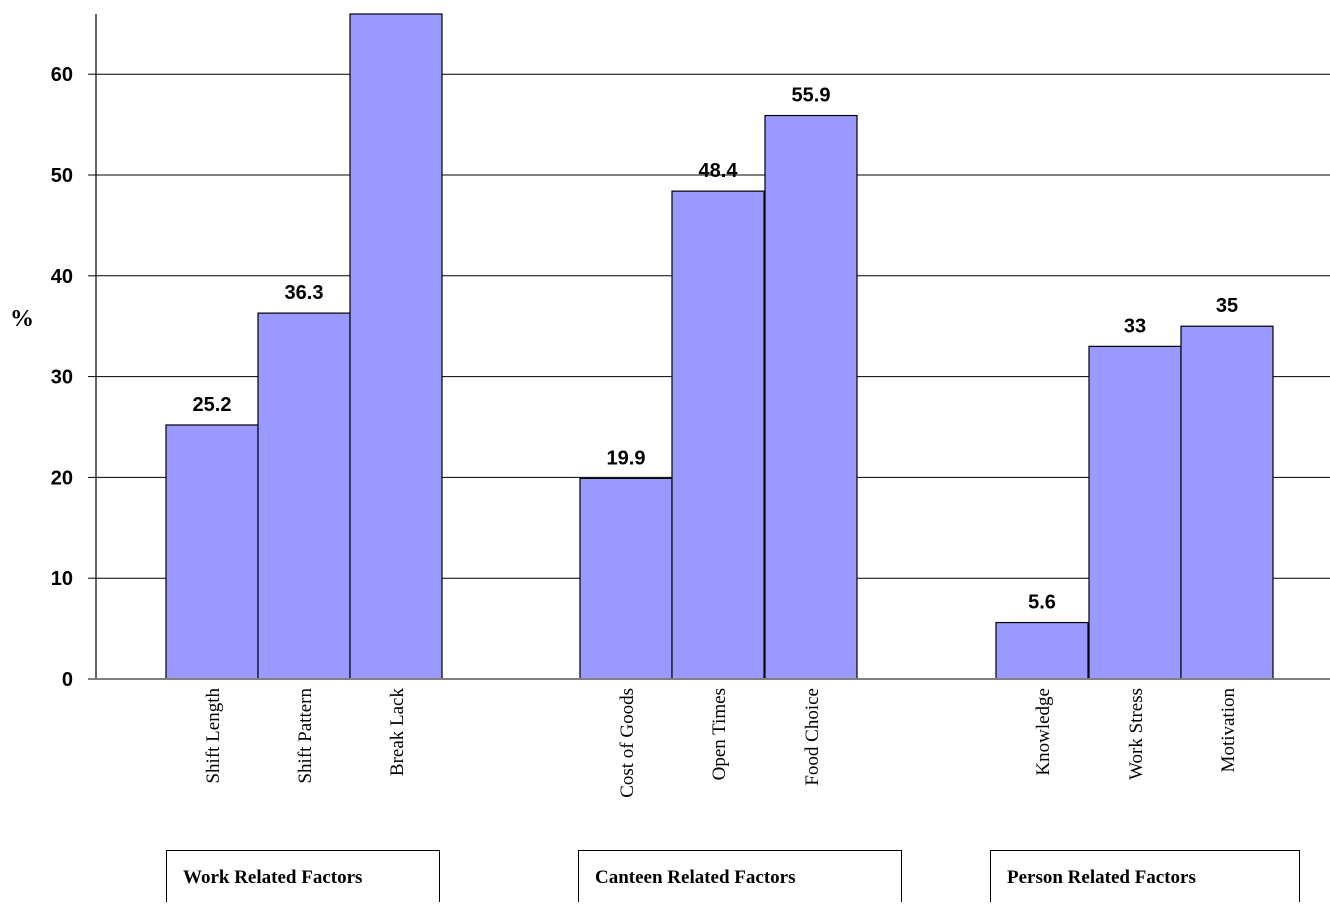 This screenshot has width=1330, height=905. I want to click on data-label: 5.6, so click(1042, 603).